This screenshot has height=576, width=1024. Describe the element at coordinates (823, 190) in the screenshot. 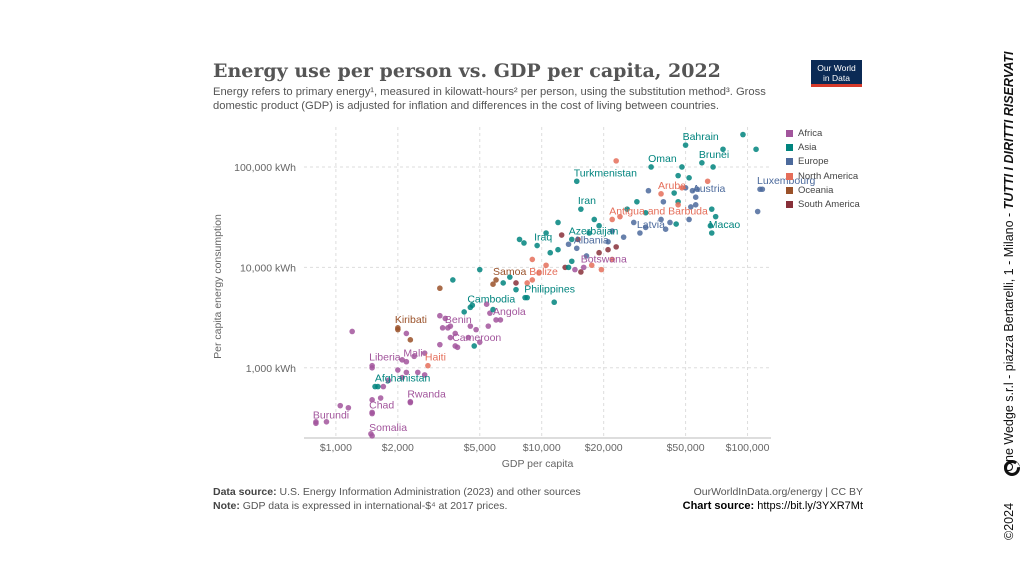

I see `legend-item: Oceania` at that location.